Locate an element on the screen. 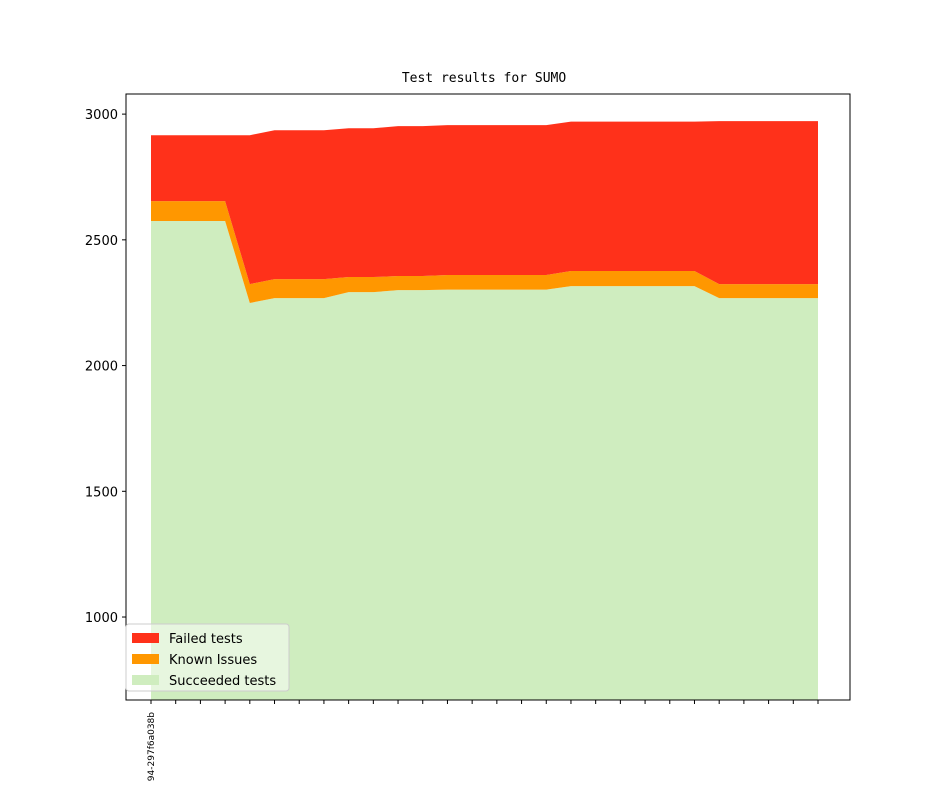 The height and width of the screenshot is (787, 944). legend-label: Succeeded tests is located at coordinates (222, 681).